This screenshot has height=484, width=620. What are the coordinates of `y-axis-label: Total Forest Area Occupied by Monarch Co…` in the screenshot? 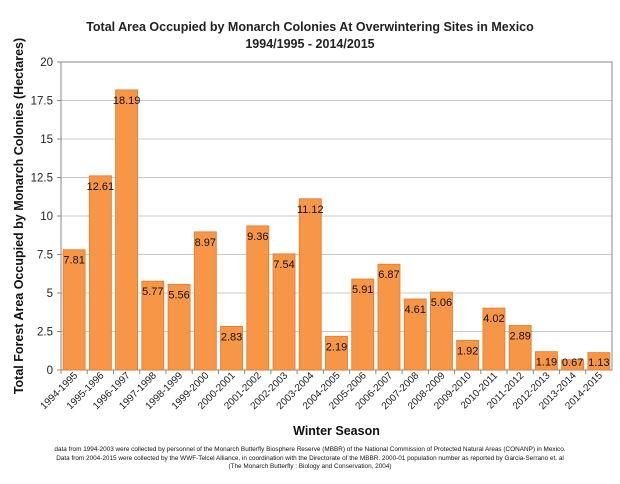 It's located at (19, 216).